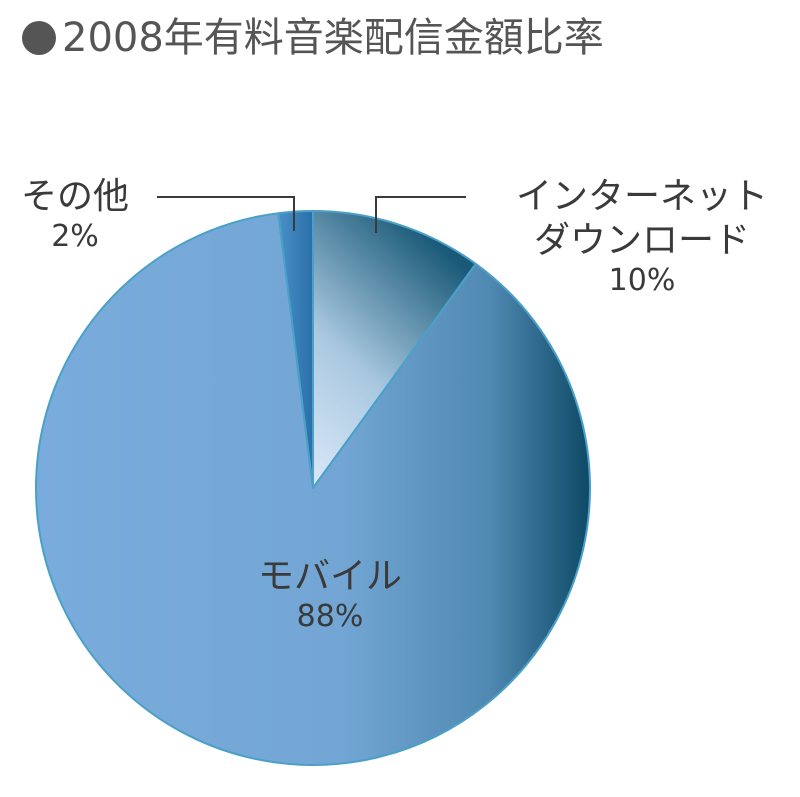  I want to click on slice-name: モバイル, so click(329, 576).